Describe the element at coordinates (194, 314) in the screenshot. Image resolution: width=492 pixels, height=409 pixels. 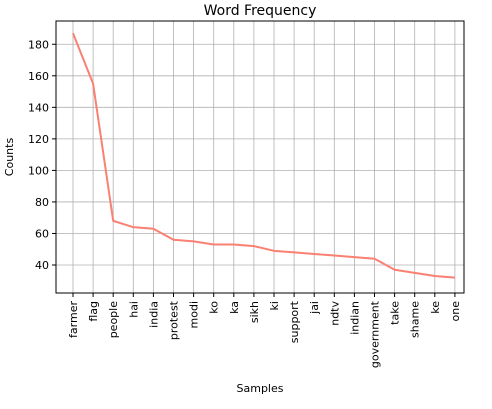
I see `x-tick-label: modi` at that location.